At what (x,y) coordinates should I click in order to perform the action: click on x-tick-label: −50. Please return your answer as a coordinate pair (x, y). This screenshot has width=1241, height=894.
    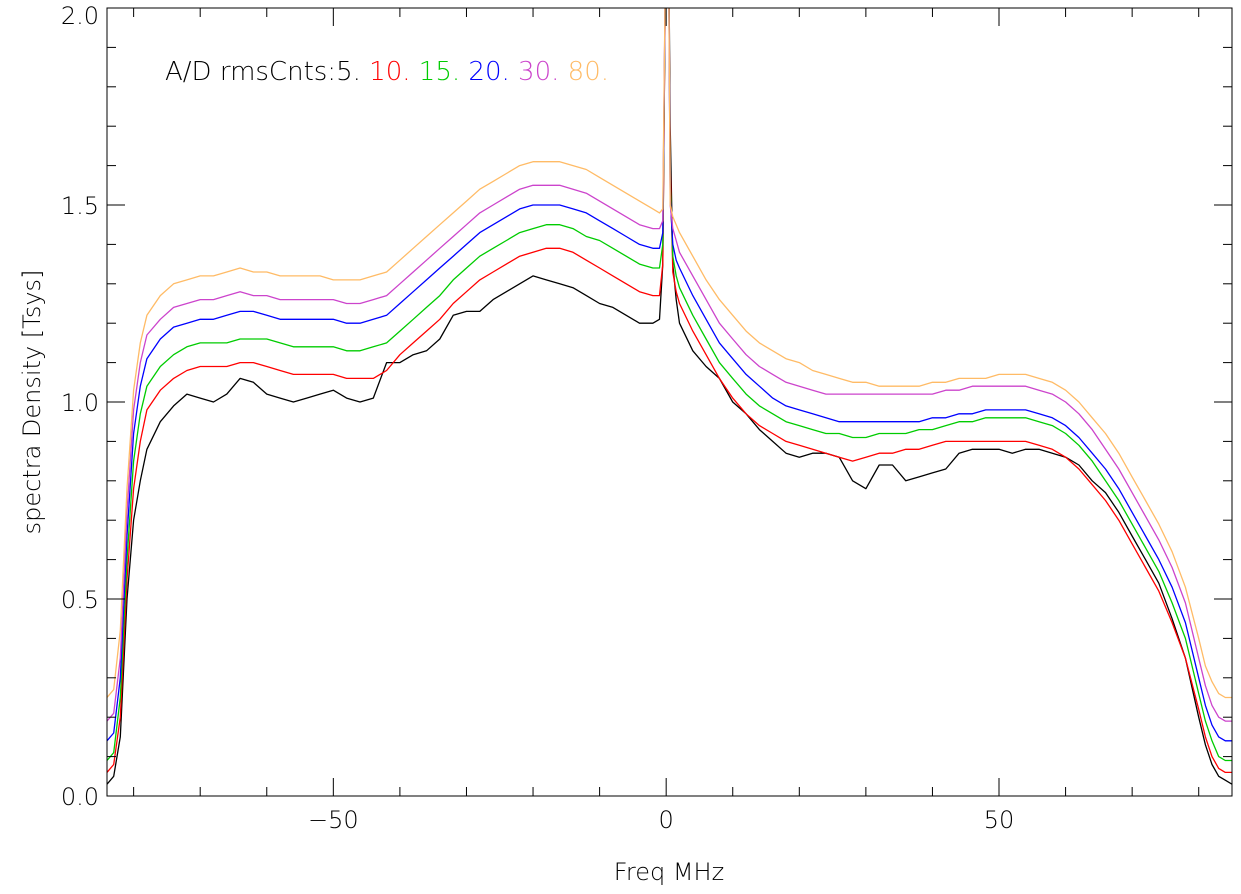
    Looking at the image, I should click on (333, 820).